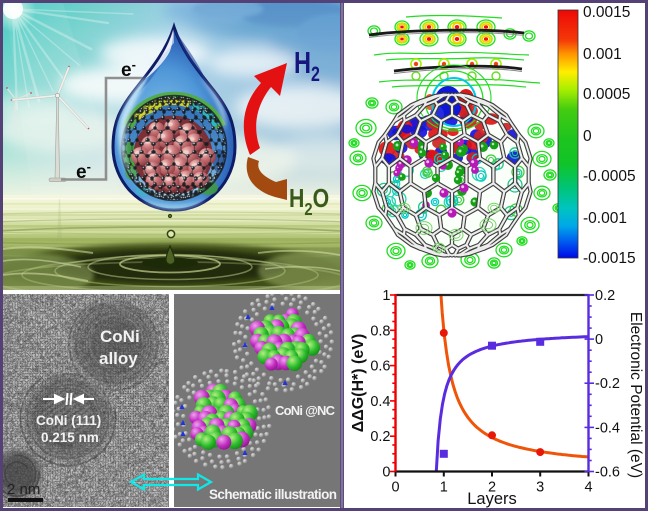  I want to click on svg-text: CoNi @NC, so click(305, 410).